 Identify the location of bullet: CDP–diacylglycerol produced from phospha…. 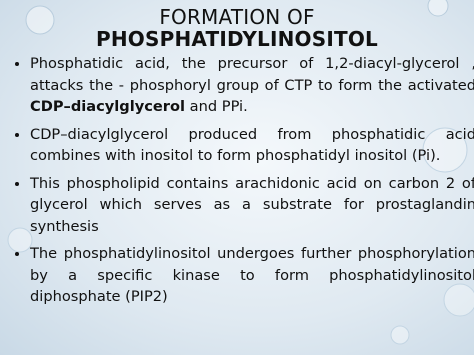
(252, 145).